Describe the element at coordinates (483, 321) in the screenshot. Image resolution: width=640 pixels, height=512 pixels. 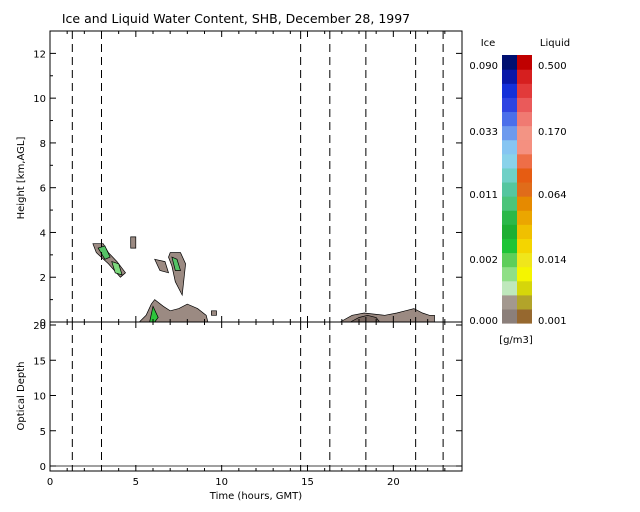
I see `colorbar-ice-tick-label-4: 0.000` at that location.